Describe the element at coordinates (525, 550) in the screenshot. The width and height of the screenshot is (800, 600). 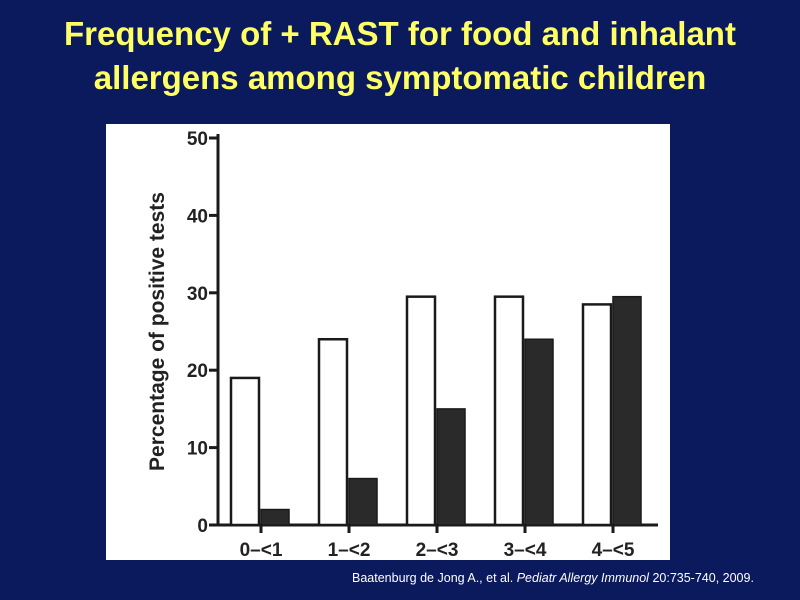
I see `x-tick-label-3: 3–<4` at that location.